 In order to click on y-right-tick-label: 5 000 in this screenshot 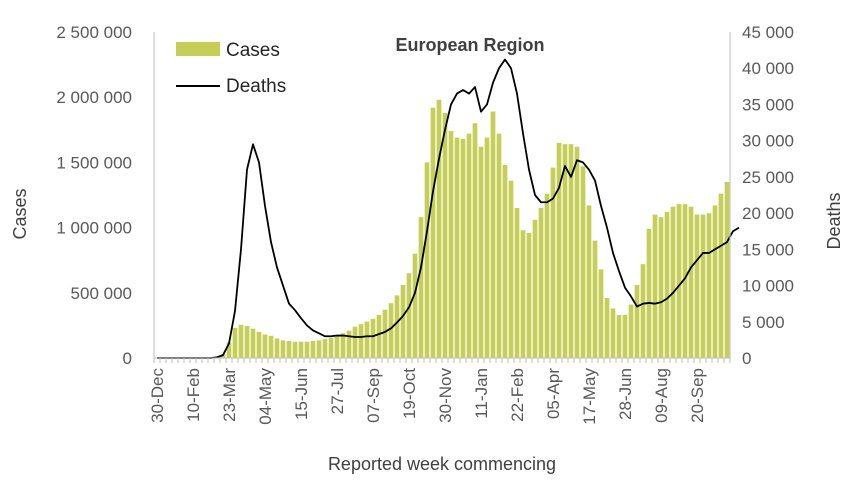, I will do `click(763, 322)`.